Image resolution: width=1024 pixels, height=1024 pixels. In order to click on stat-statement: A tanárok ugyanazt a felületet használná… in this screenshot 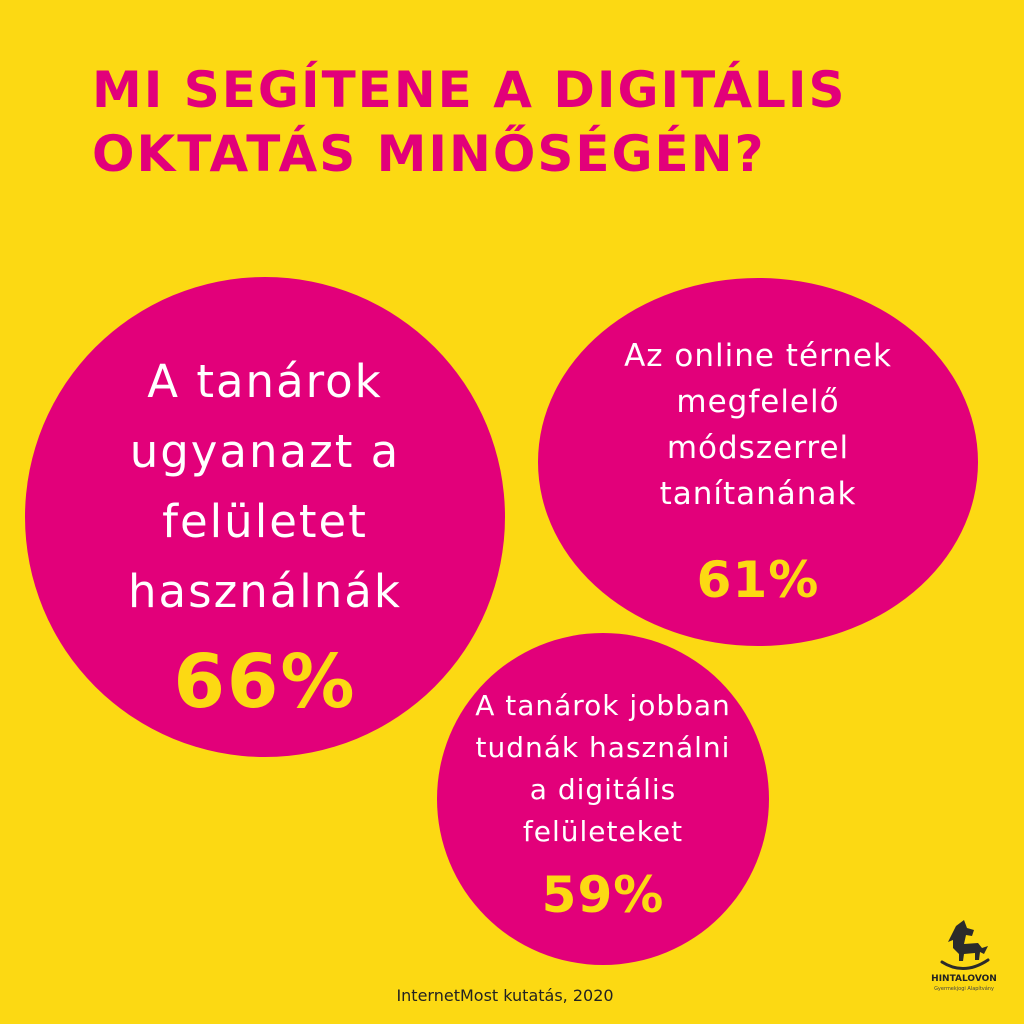, I will do `click(265, 487)`.